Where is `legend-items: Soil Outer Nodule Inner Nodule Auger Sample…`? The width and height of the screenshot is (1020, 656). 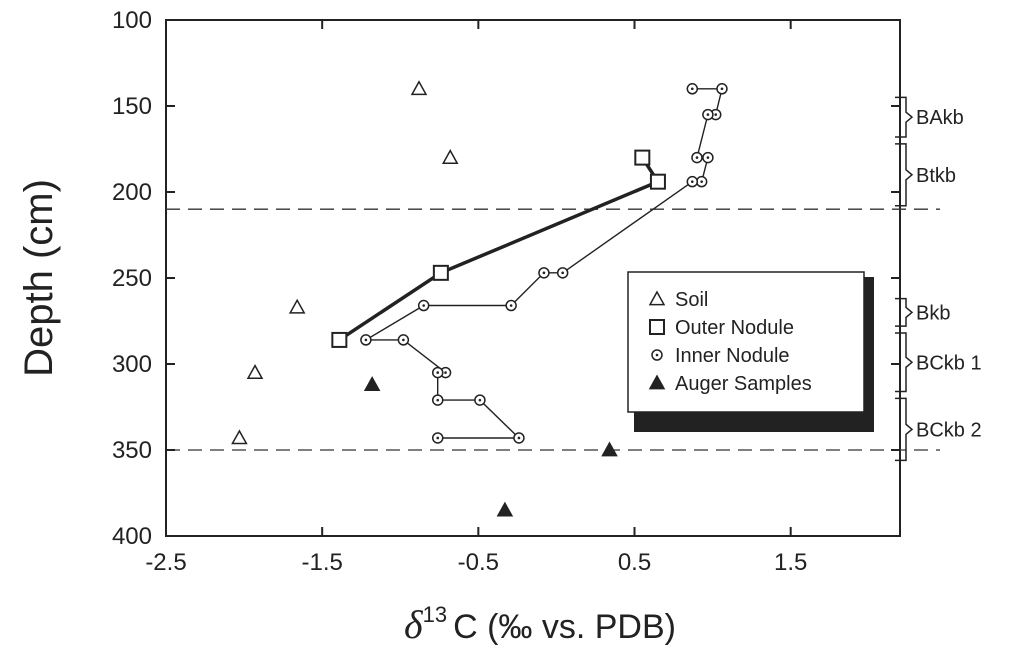
legend-items: Soil Outer Nodule Inner Nodule Auger Sample… is located at coordinates (730, 342).